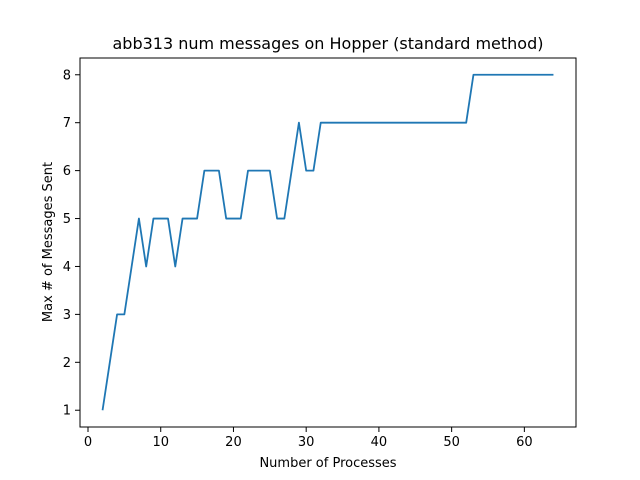 This screenshot has height=480, width=640. Describe the element at coordinates (379, 442) in the screenshot. I see `x-tick-label: 40` at that location.